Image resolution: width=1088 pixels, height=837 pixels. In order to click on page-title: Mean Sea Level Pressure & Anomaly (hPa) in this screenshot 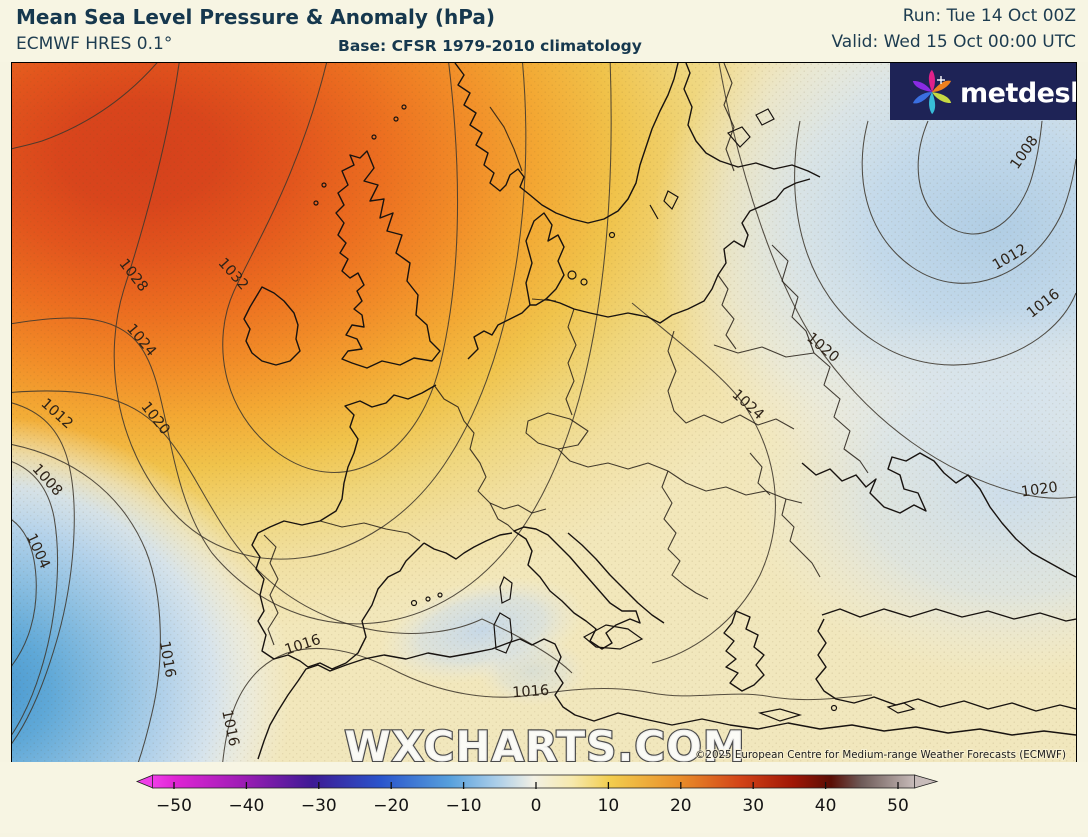, I will do `click(256, 17)`.